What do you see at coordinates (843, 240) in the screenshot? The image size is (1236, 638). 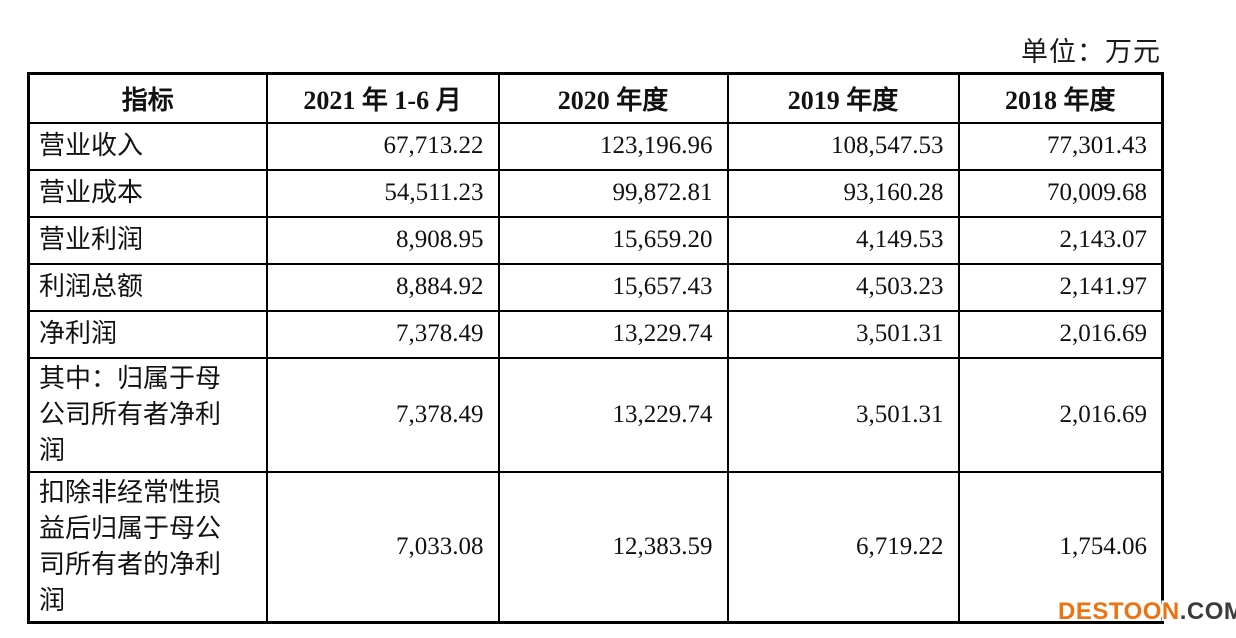 I see `cell-value: 4,149.53` at bounding box center [843, 240].